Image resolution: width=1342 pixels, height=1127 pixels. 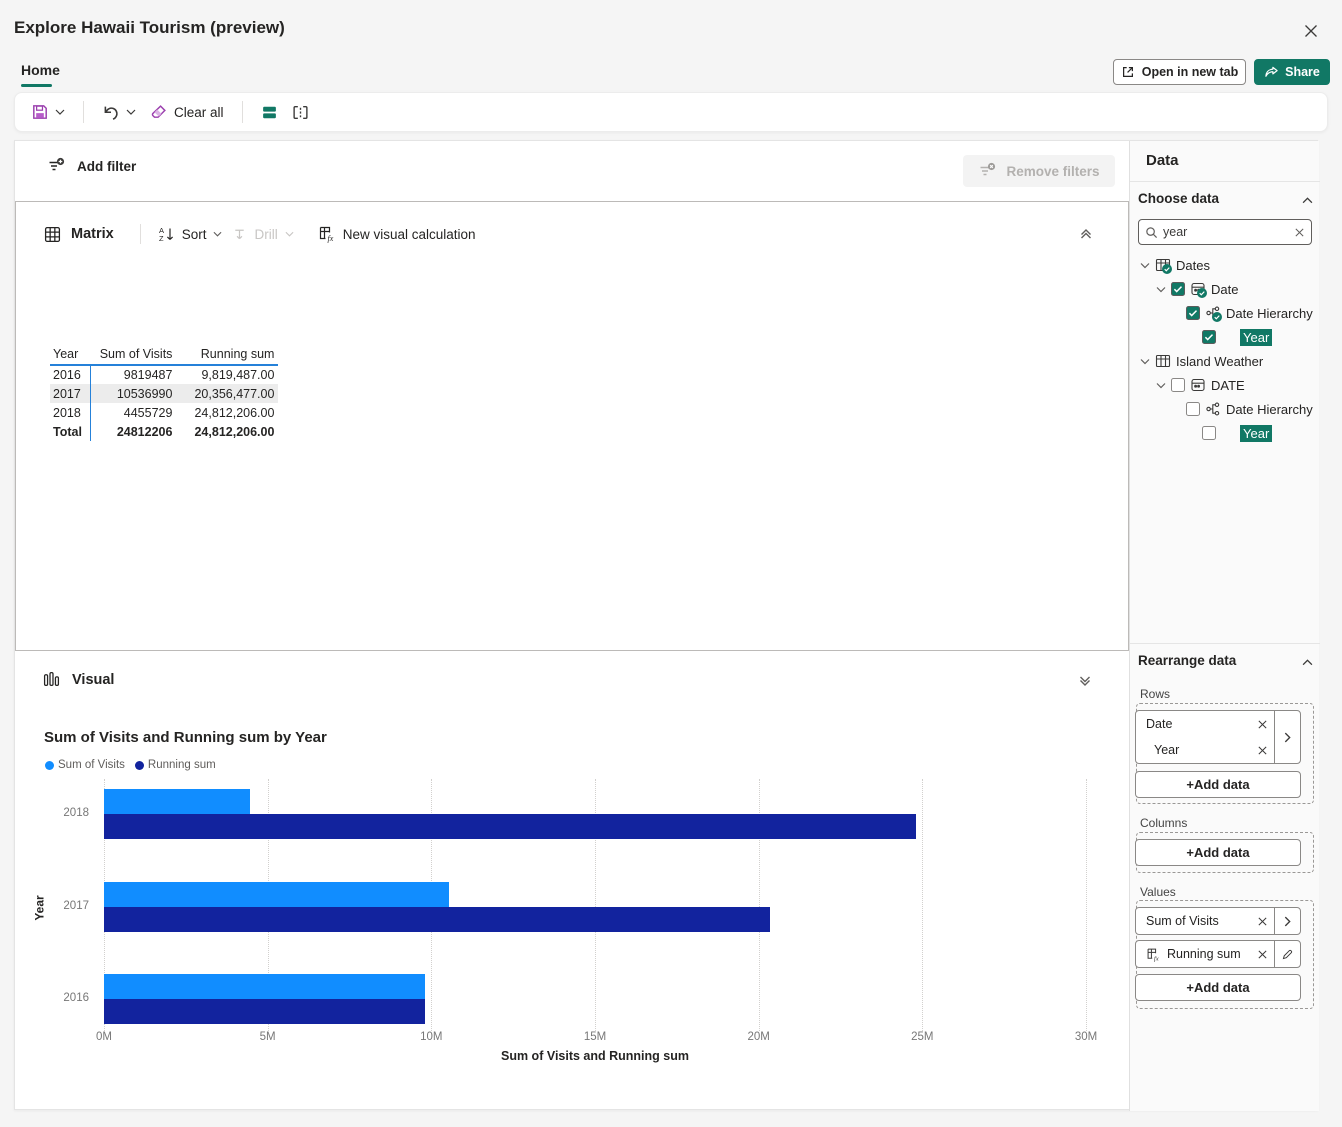 I want to click on toolbar-separator, so click(x=242, y=112).